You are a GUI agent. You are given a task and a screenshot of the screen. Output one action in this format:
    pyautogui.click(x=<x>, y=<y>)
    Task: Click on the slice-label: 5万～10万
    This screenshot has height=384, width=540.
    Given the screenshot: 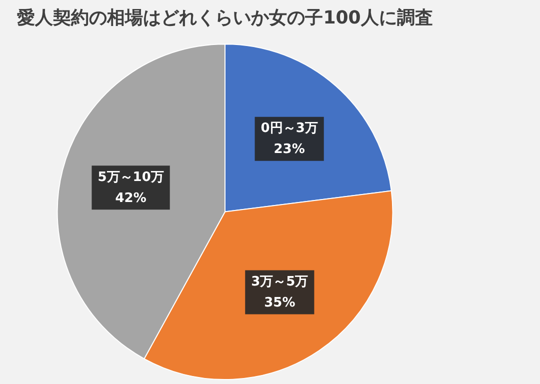 What is the action you would take?
    pyautogui.click(x=131, y=177)
    